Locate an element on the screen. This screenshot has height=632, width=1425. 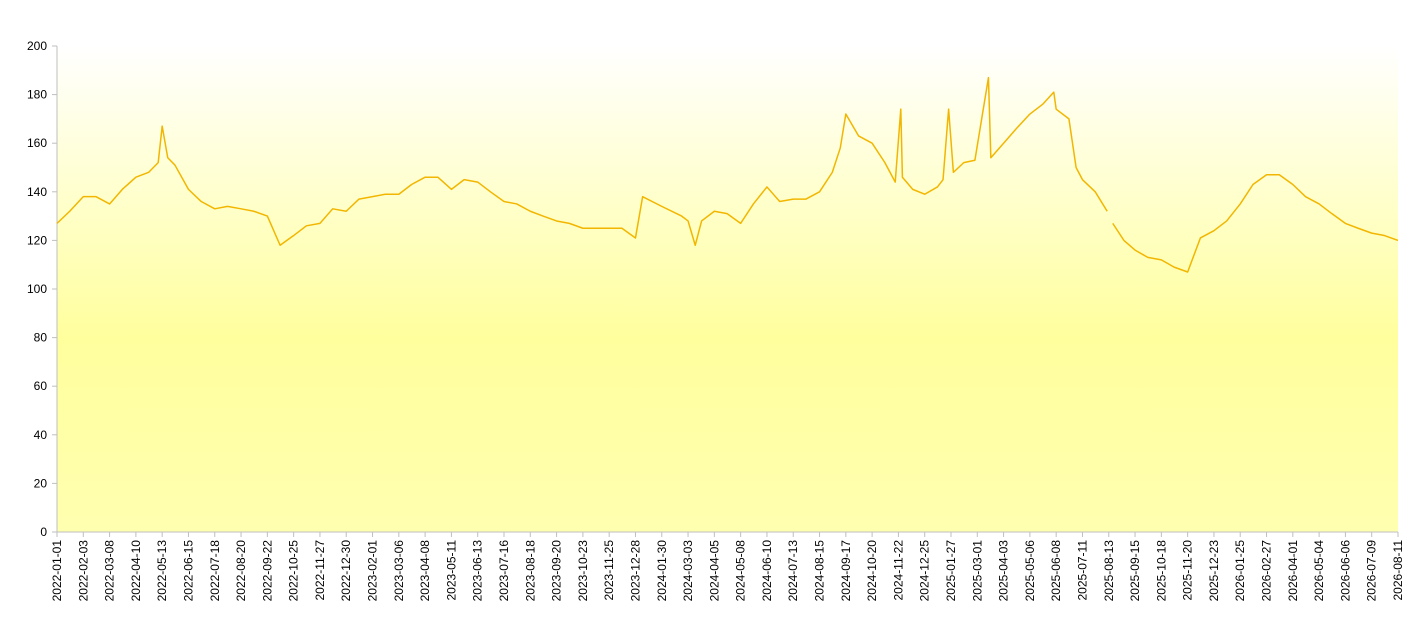
x-tick-label: 2026-08-11 is located at coordinates (1398, 570).